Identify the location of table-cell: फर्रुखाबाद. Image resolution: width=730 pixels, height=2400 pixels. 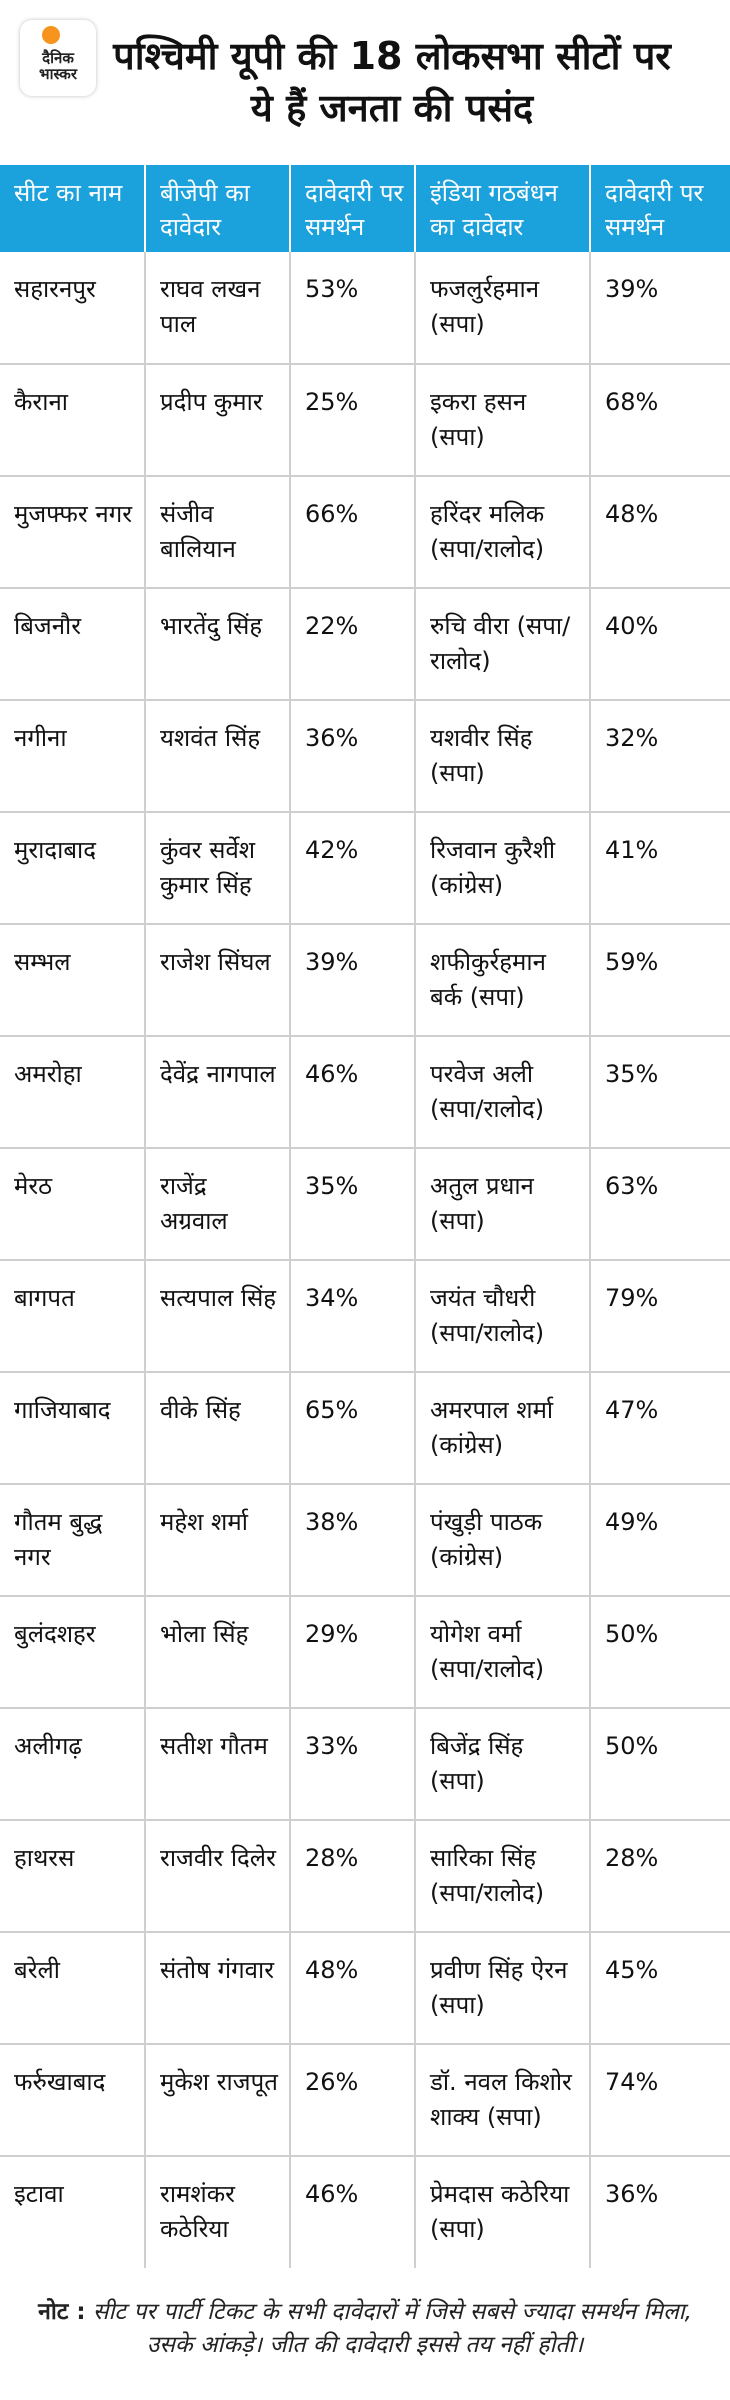
(73, 2100).